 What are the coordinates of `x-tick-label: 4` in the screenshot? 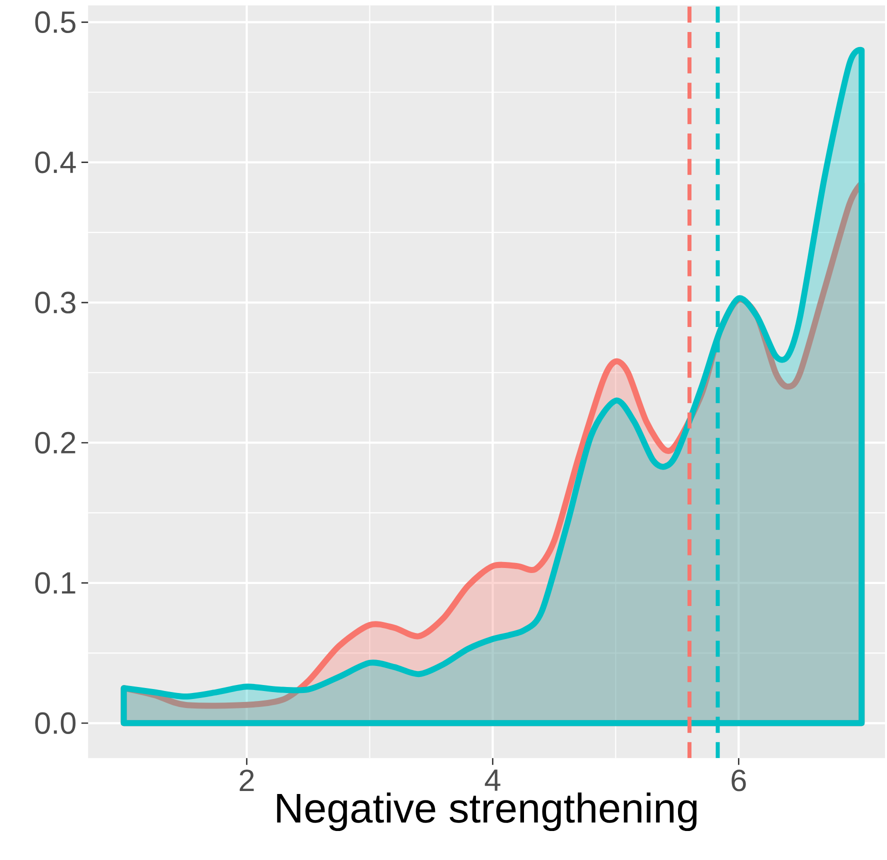 It's located at (492, 780).